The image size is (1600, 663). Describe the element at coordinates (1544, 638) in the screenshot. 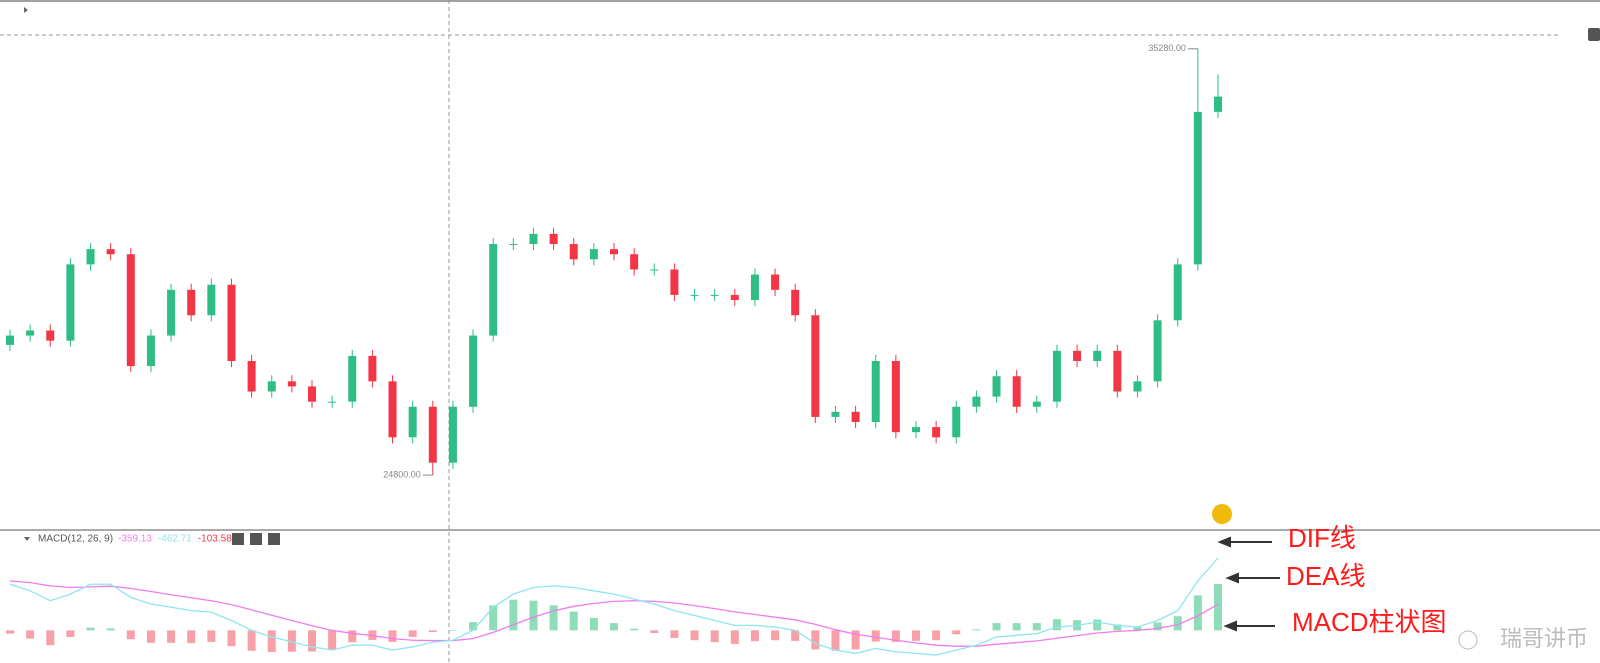

I see `watermark: 瑞哥讲币` at that location.